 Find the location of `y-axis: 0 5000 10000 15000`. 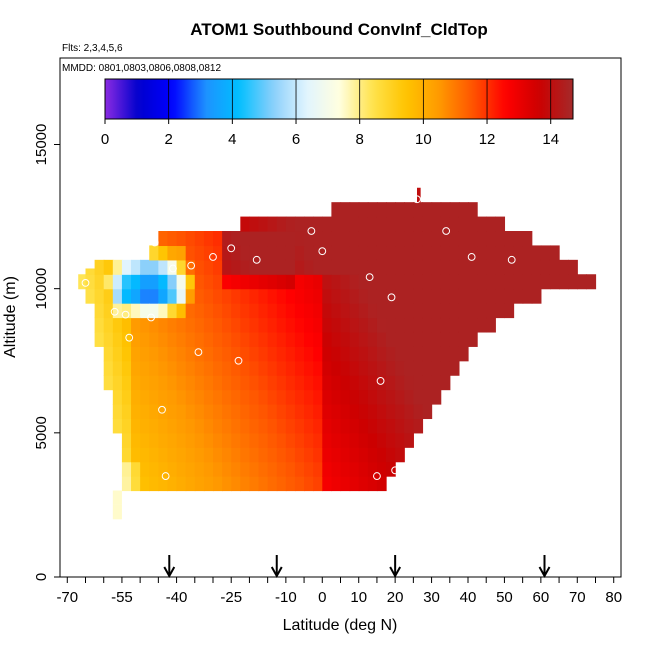

y-axis: 0 5000 10000 15000 is located at coordinates (46, 352).